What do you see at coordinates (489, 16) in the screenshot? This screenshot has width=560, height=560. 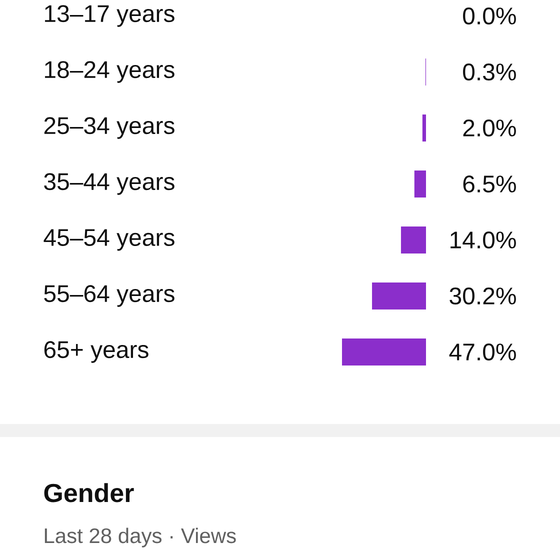 I see `data-label: 0.0%` at bounding box center [489, 16].